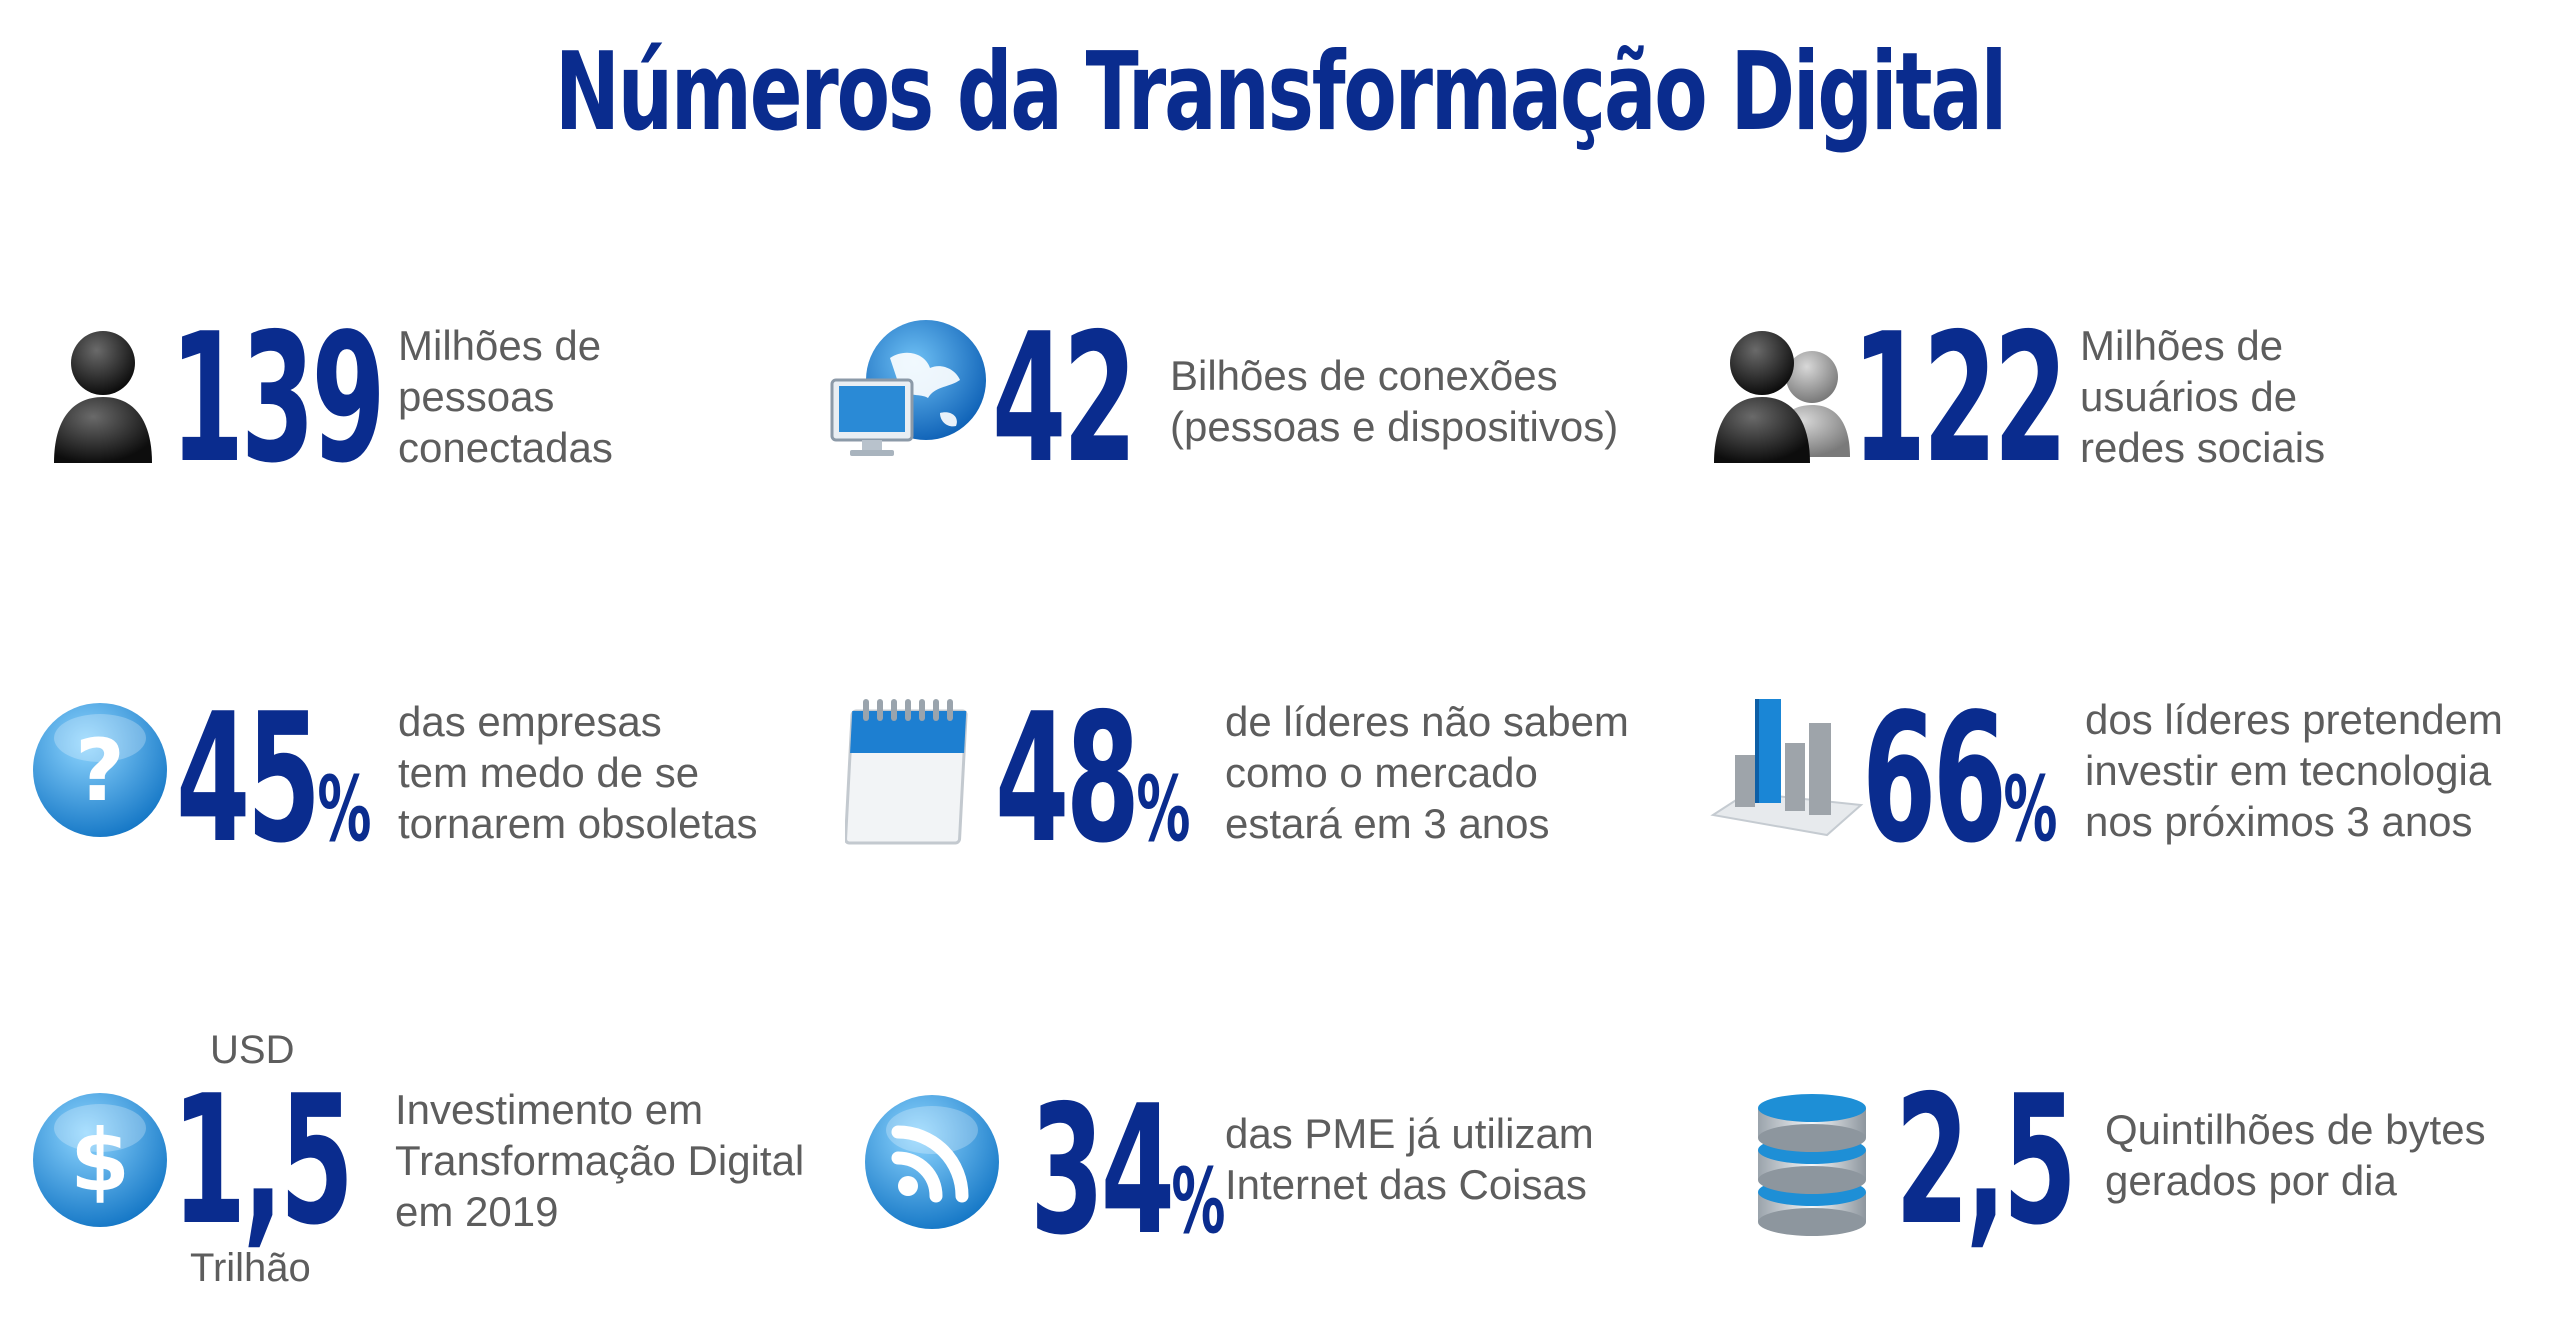  What do you see at coordinates (1960, 778) in the screenshot?
I see `stat-value-lideres-tecnologia: 66%` at bounding box center [1960, 778].